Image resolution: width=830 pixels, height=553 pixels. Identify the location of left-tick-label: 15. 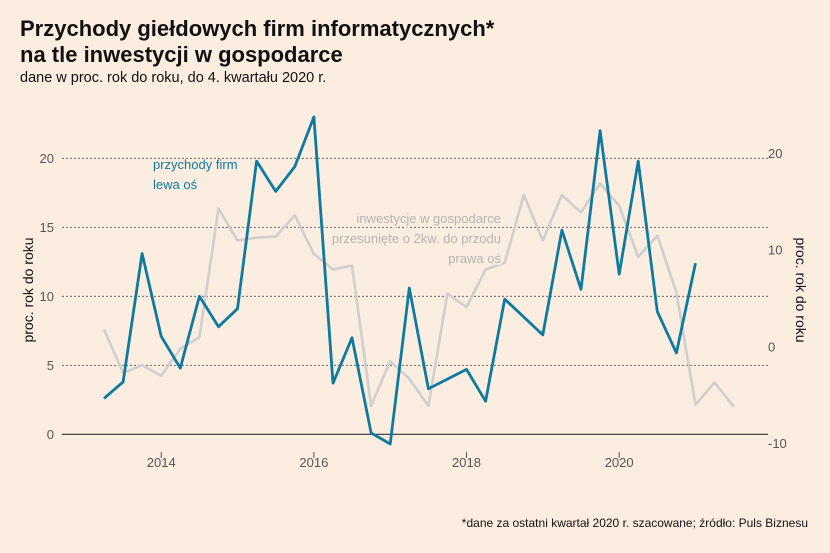
(47, 227).